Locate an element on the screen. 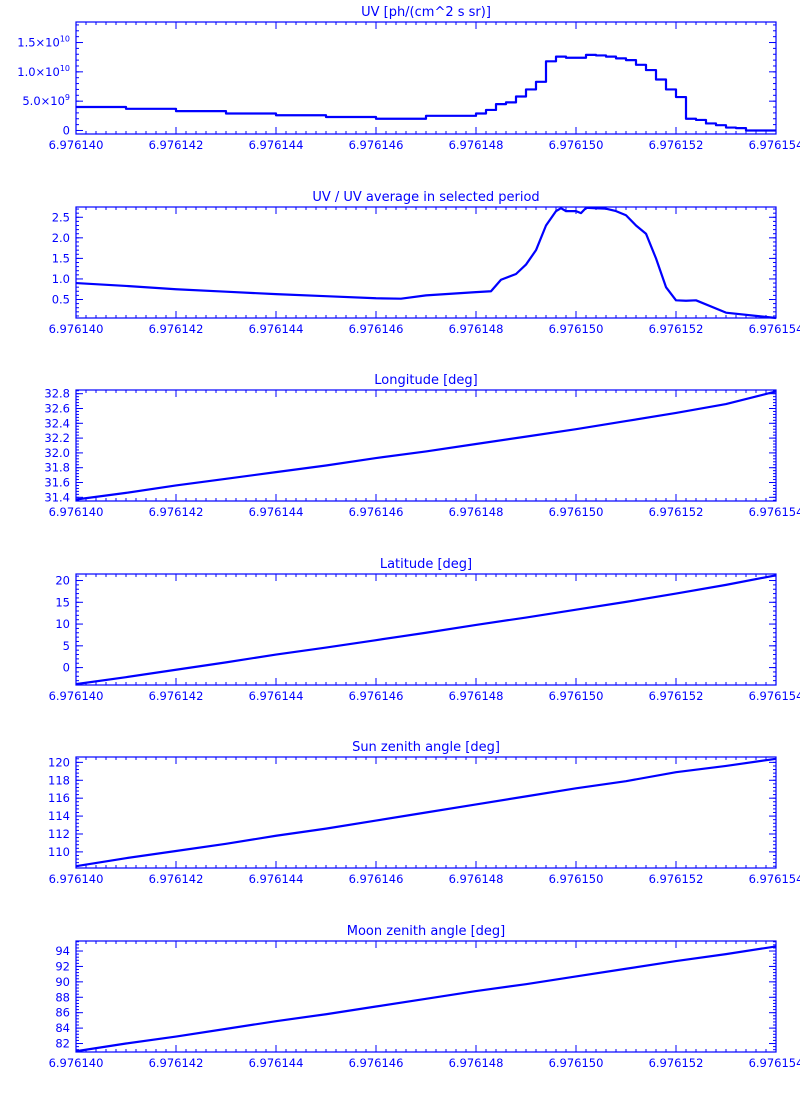 This screenshot has width=800, height=1100. y-tick-label: 88 is located at coordinates (62, 997).